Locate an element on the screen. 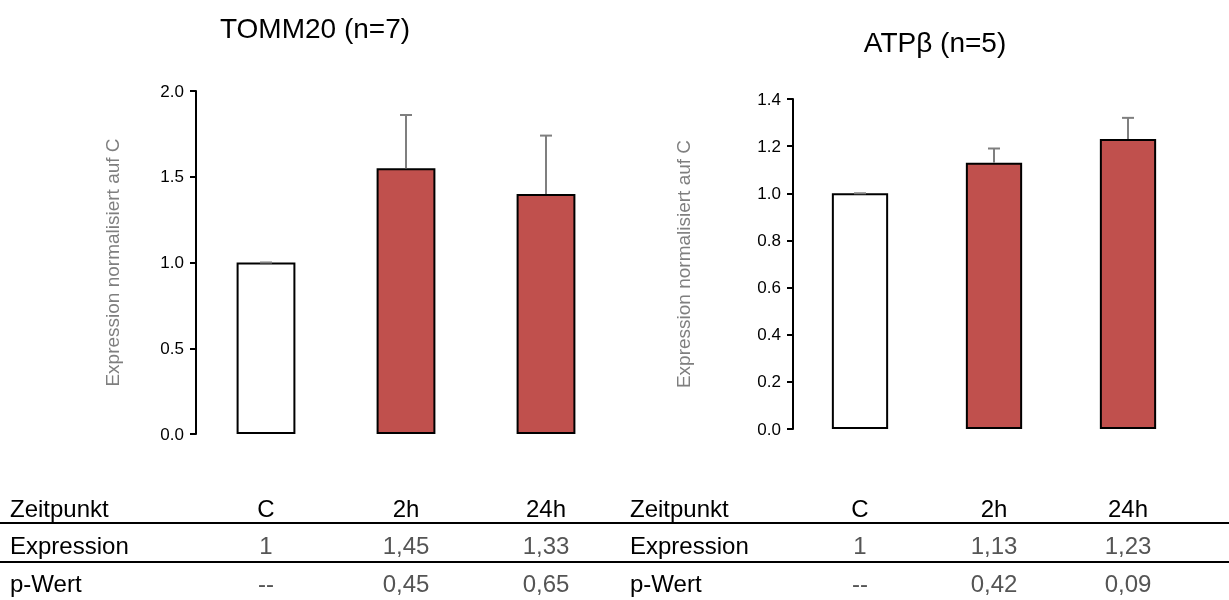 This screenshot has width=1229, height=600. text: 0,65 is located at coordinates (546, 583).